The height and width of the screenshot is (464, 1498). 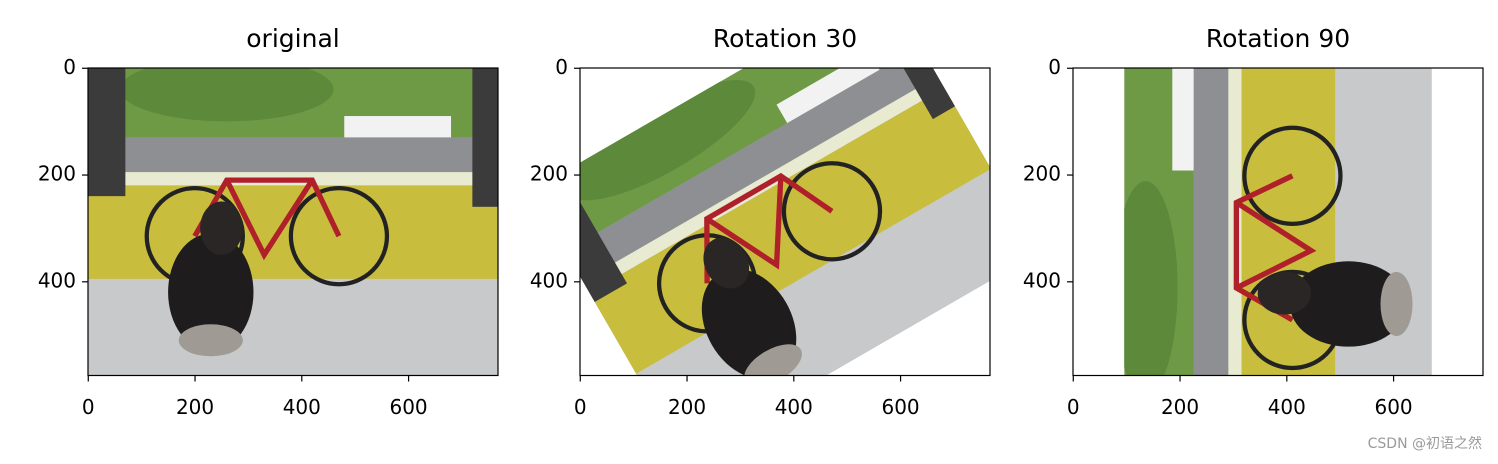 I want to click on subplot-title: original, so click(x=292, y=38).